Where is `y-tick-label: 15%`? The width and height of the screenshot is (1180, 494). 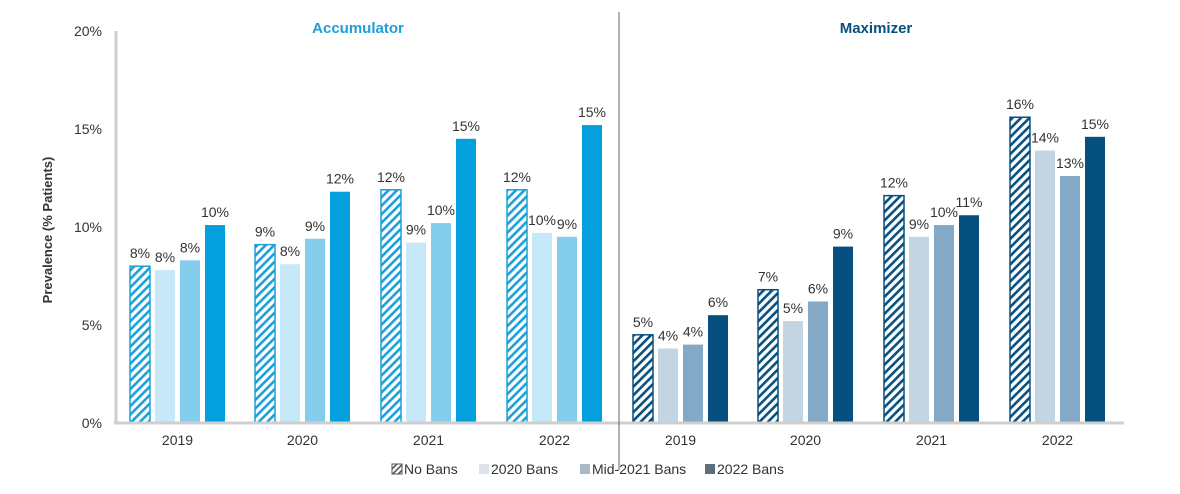
y-tick-label: 15% is located at coordinates (88, 129).